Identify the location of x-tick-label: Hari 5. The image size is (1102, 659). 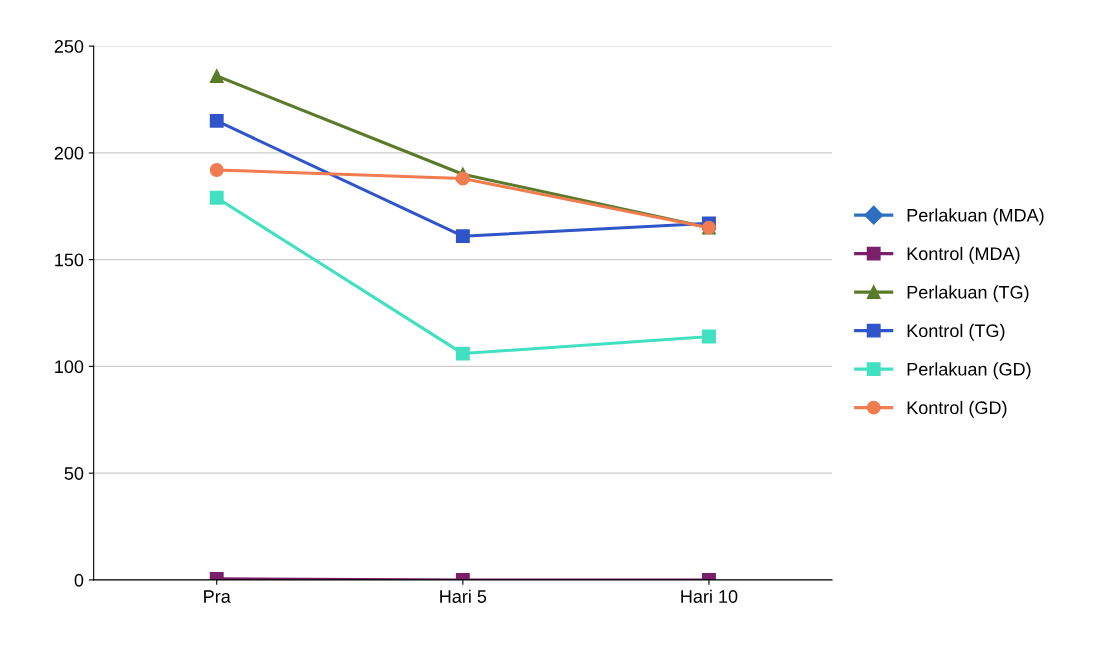
(463, 596).